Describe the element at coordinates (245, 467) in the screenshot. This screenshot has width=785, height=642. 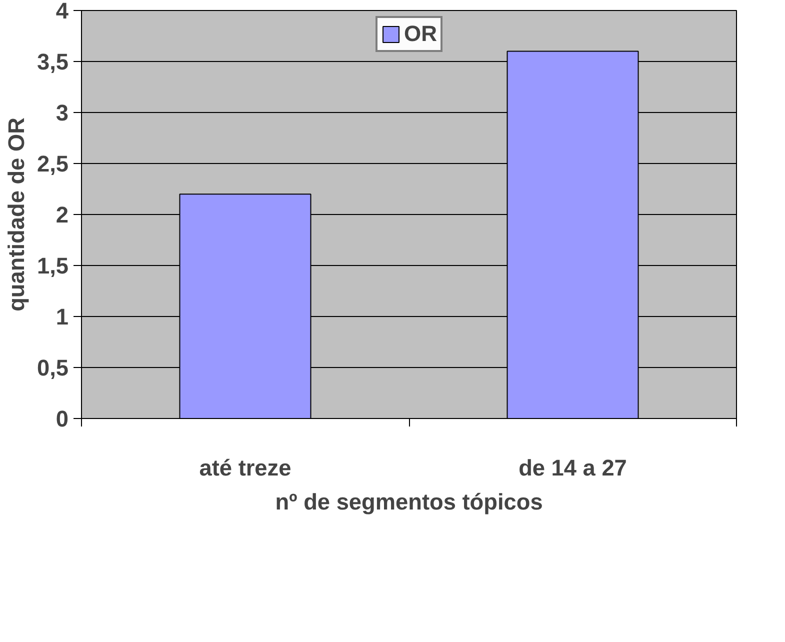
I see `x-tick-label: até treze` at that location.